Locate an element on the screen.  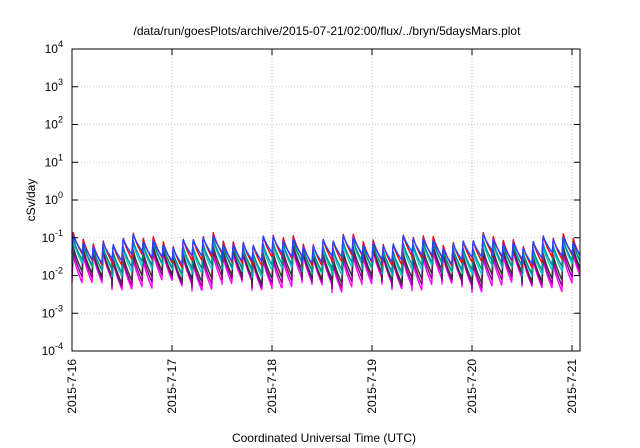
y-tick-label: 10⁰ is located at coordinates (54, 198).